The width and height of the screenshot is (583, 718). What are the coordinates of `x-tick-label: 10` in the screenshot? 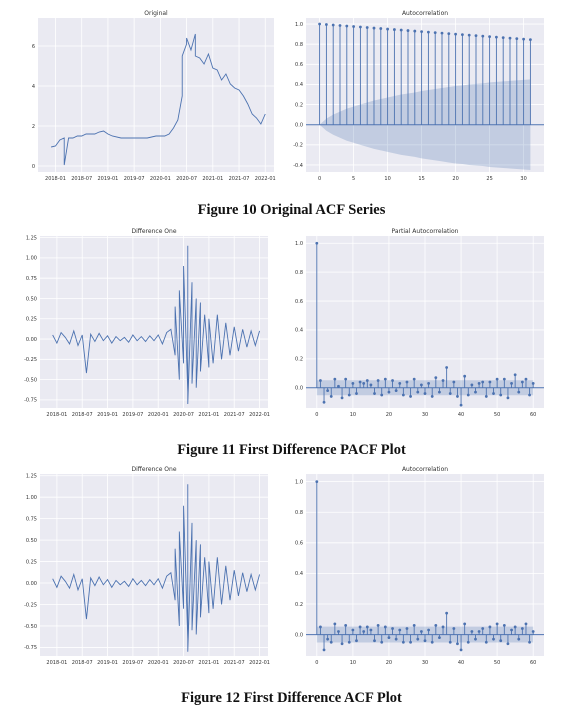 It's located at (387, 179).